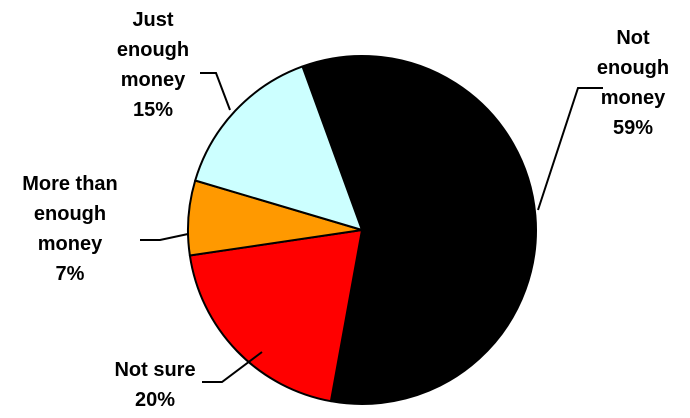  Describe the element at coordinates (154, 370) in the screenshot. I see `slice-category-label: Not sure` at that location.